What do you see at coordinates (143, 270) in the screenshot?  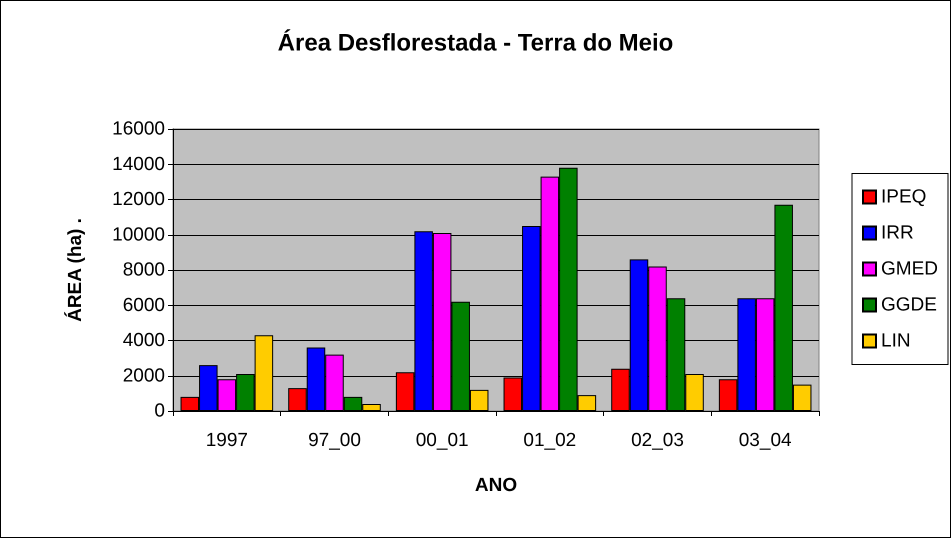 I see `y-tick-label: 8000` at bounding box center [143, 270].